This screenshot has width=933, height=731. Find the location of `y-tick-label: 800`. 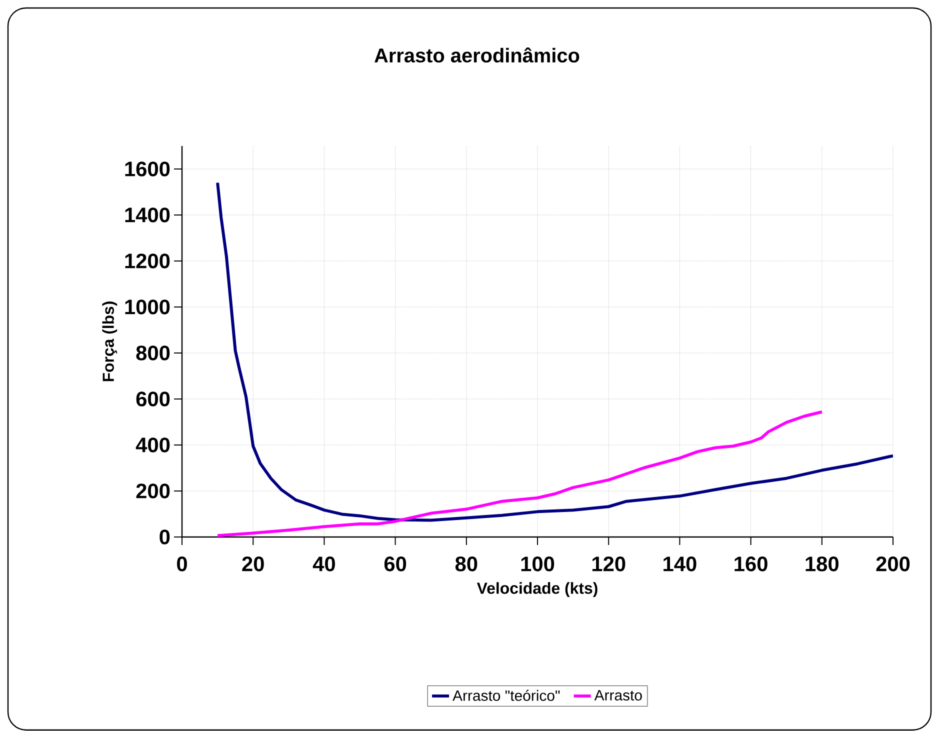

y-tick-label: 800 is located at coordinates (153, 353).